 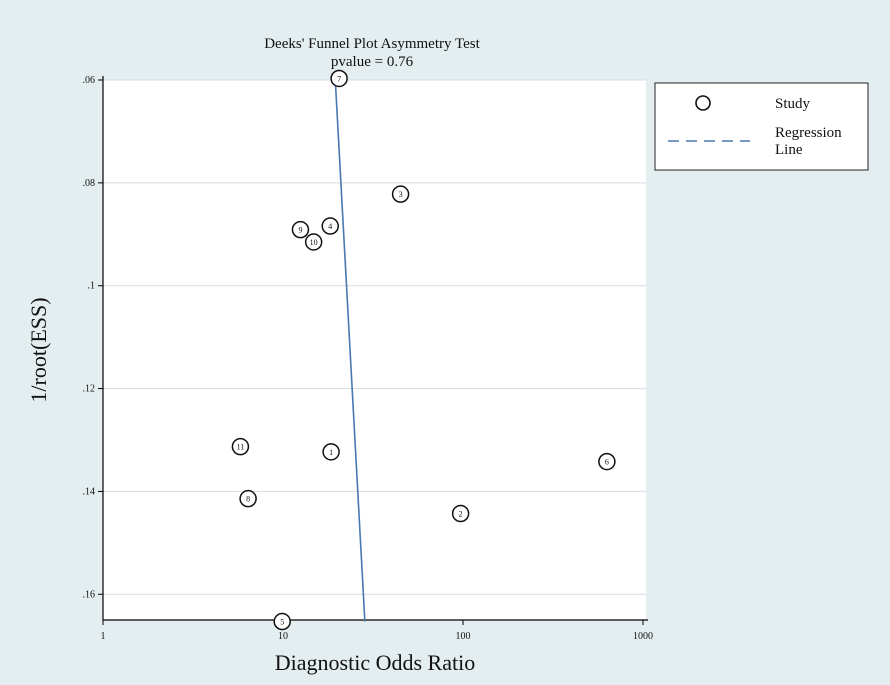 I want to click on y-tick-label: .1, so click(x=92, y=286).